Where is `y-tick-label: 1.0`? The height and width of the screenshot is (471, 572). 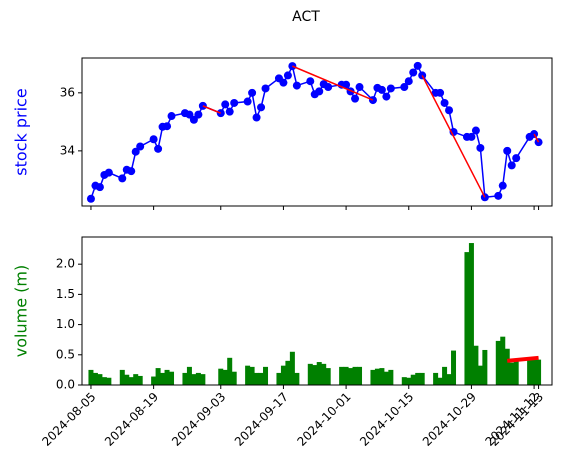
y-tick-label: 1.0 is located at coordinates (65, 324).